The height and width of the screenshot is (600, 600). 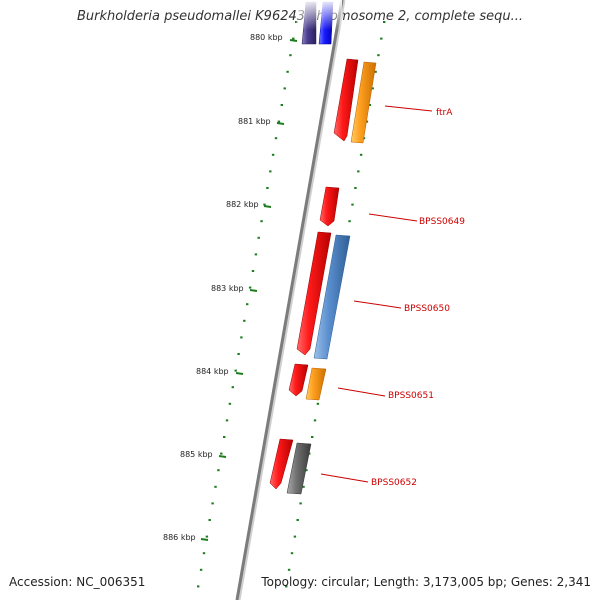 What do you see at coordinates (299, 468) in the screenshot?
I see `feature-BPSS0652-gene` at bounding box center [299, 468].